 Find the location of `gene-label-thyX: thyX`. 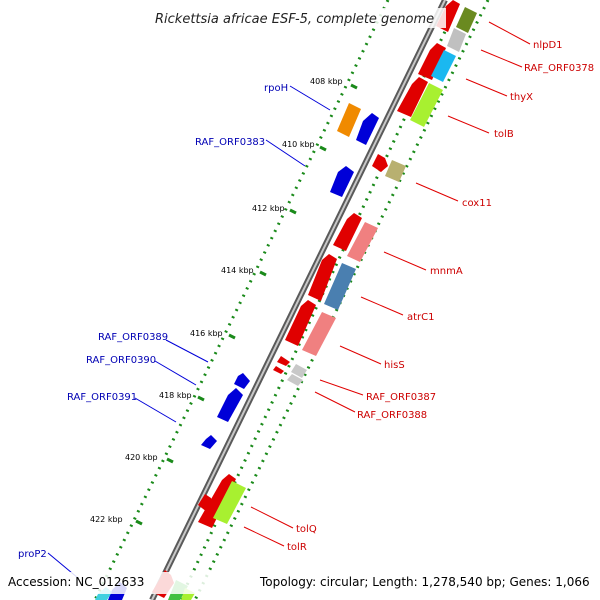

gene-label-thyX: thyX is located at coordinates (521, 97).